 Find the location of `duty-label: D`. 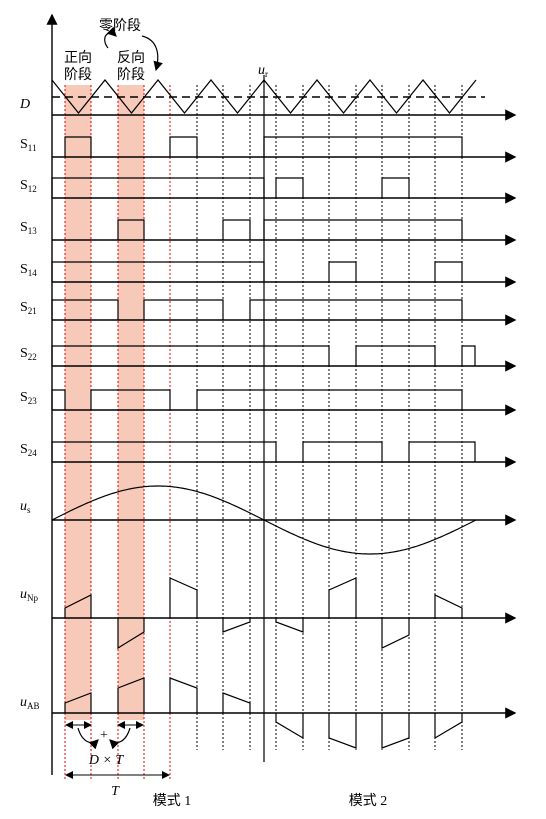

duty-label: D is located at coordinates (24, 104).